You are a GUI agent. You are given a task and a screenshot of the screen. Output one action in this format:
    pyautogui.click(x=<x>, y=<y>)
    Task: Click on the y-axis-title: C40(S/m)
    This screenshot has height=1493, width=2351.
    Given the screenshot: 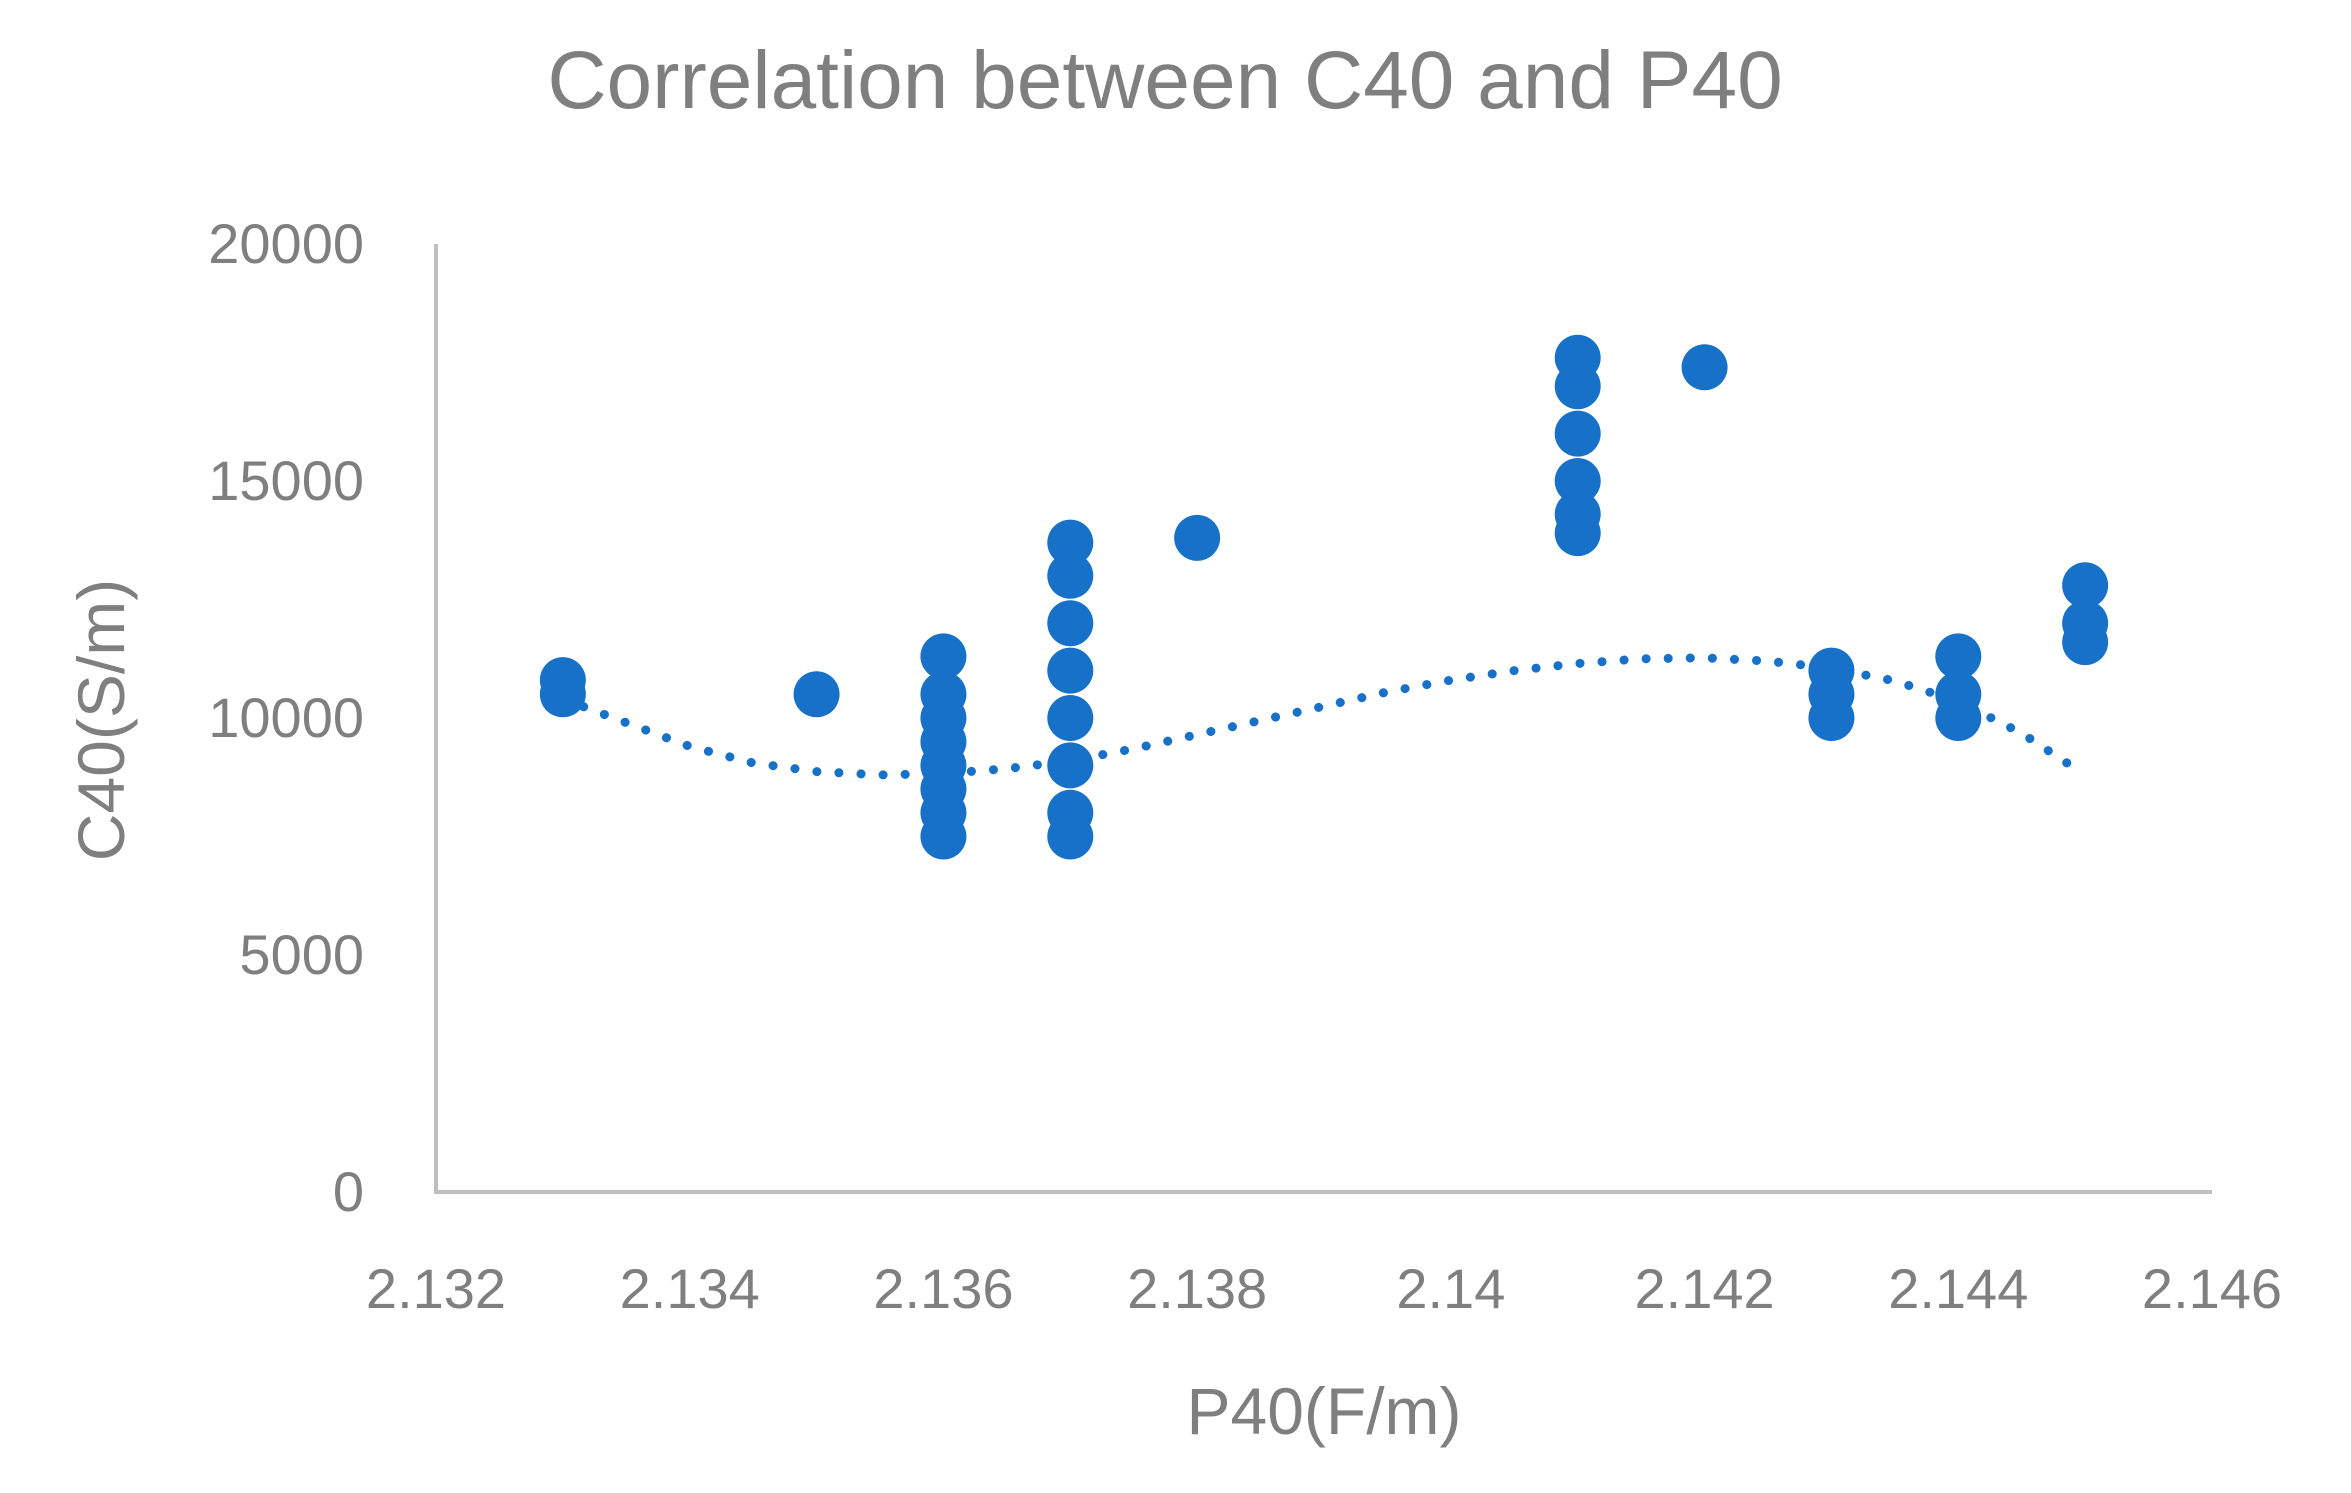 What is the action you would take?
    pyautogui.click(x=101, y=720)
    